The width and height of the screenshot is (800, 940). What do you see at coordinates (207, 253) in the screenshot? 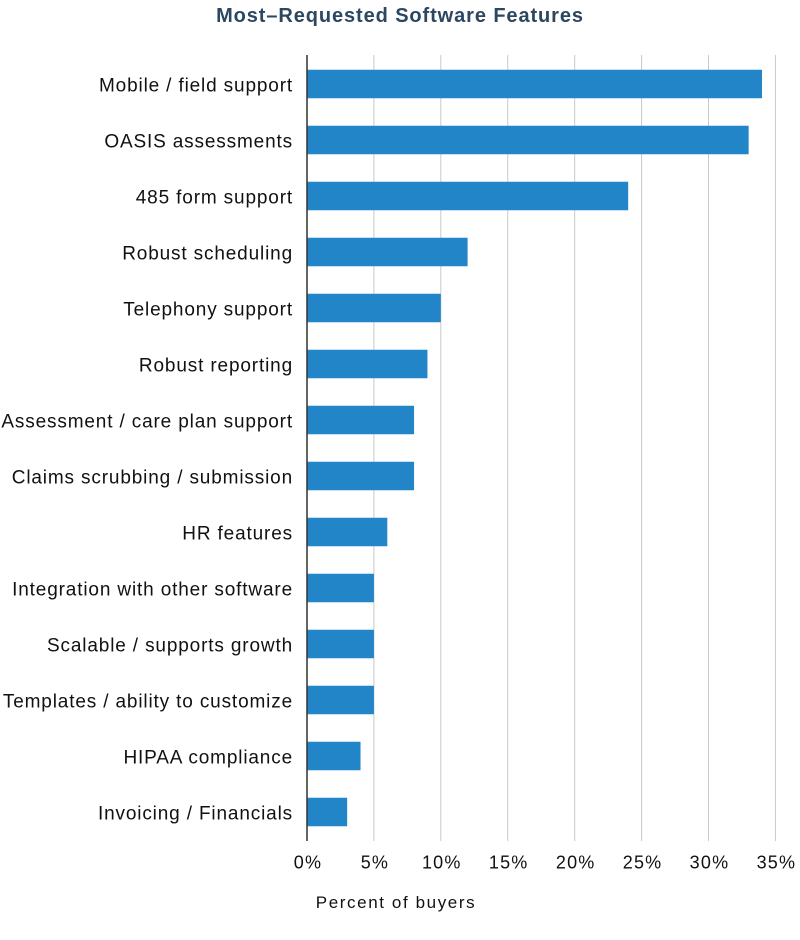
I see `svg-text: Robust scheduling` at bounding box center [207, 253].